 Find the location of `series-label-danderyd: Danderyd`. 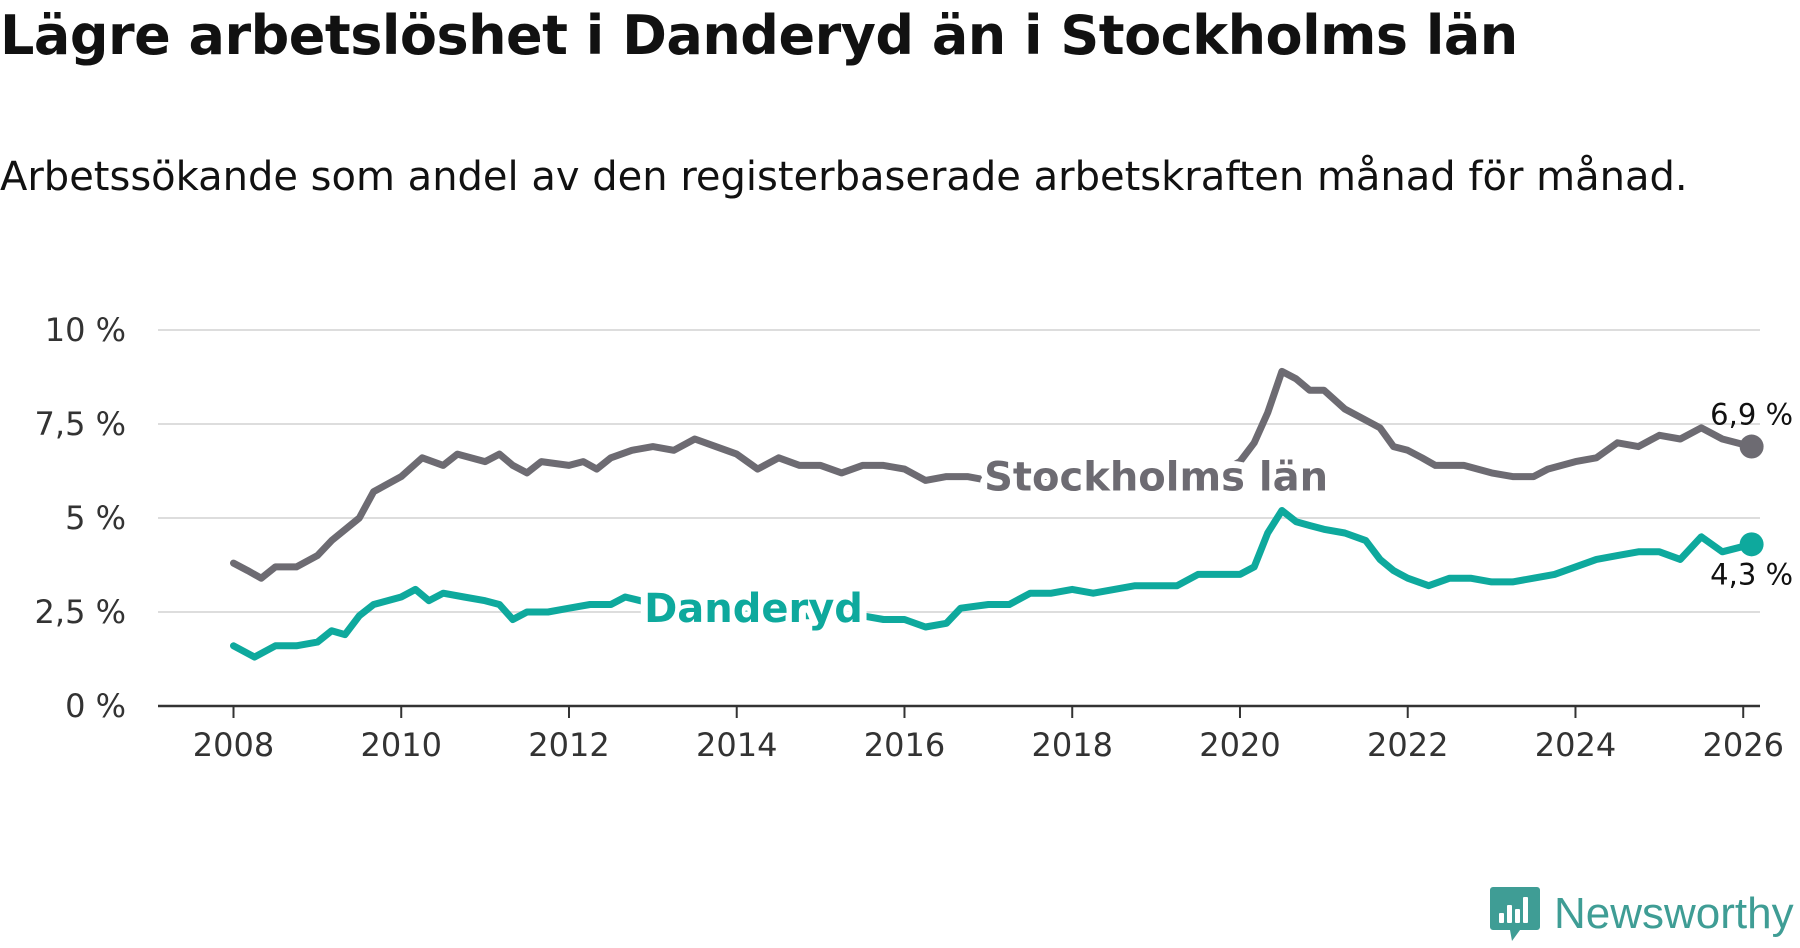

series-label-danderyd: Danderyd is located at coordinates (753, 609).